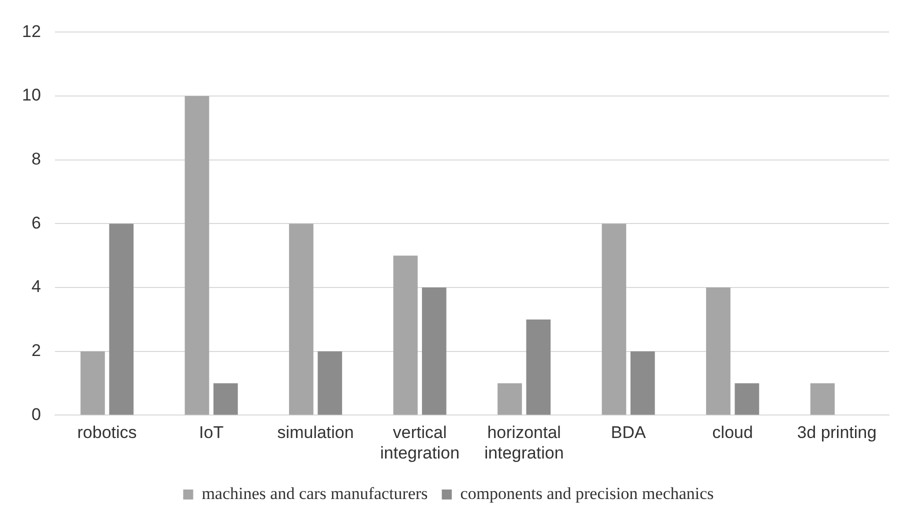  What do you see at coordinates (36, 286) in the screenshot?
I see `y-tick-label: 4` at bounding box center [36, 286].